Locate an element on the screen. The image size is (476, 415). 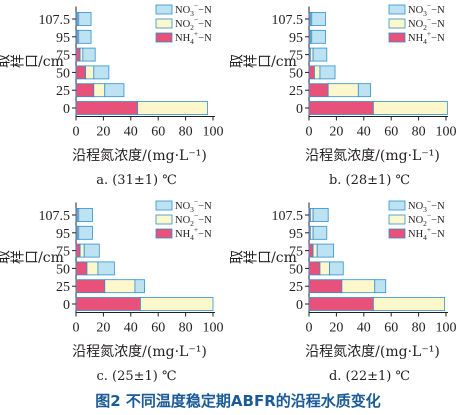
panel-subtitle: a. (31±1) ℃ is located at coordinates (136, 180).